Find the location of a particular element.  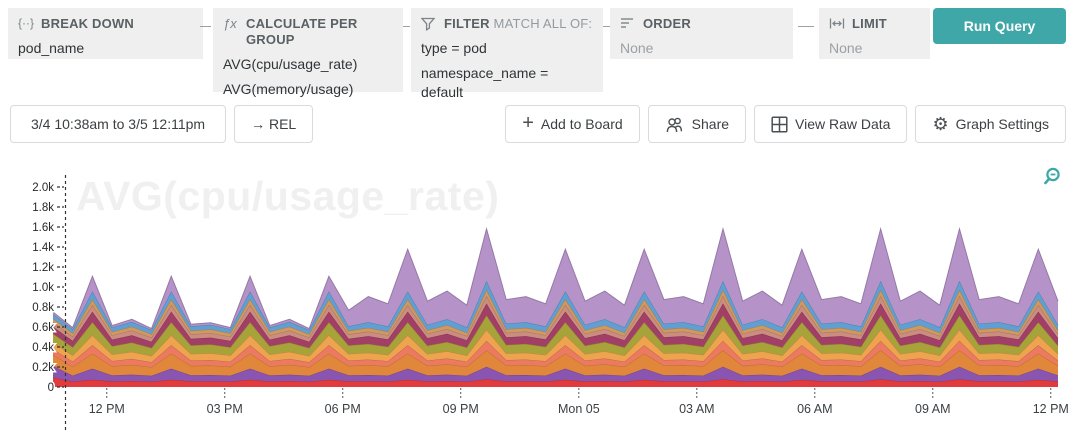

break-down-icon: {··} is located at coordinates (26, 23).